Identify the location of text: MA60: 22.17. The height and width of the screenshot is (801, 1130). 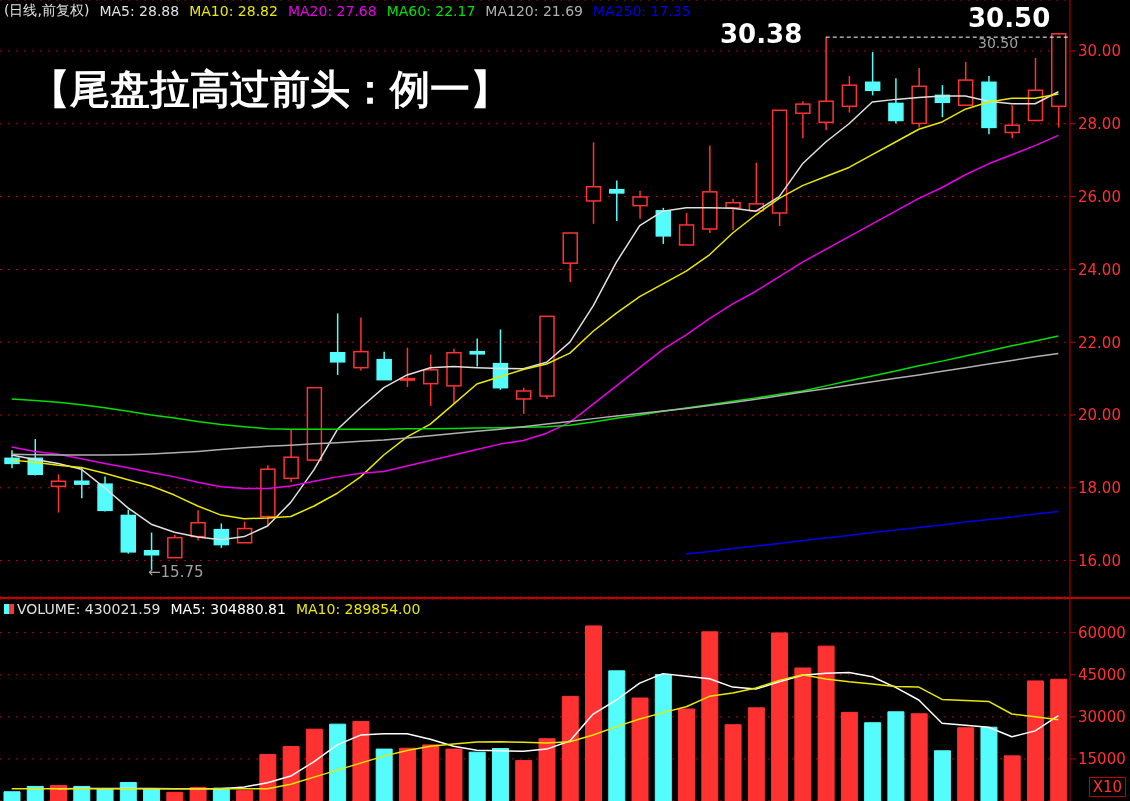
(431, 11).